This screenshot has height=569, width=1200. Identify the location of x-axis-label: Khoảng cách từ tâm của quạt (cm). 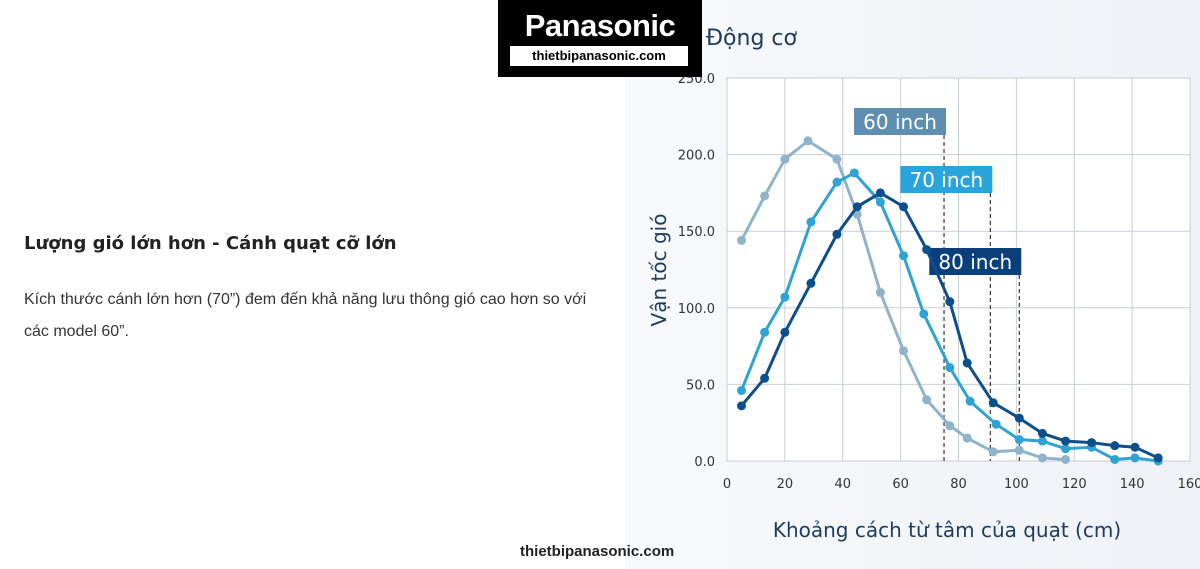
(947, 530).